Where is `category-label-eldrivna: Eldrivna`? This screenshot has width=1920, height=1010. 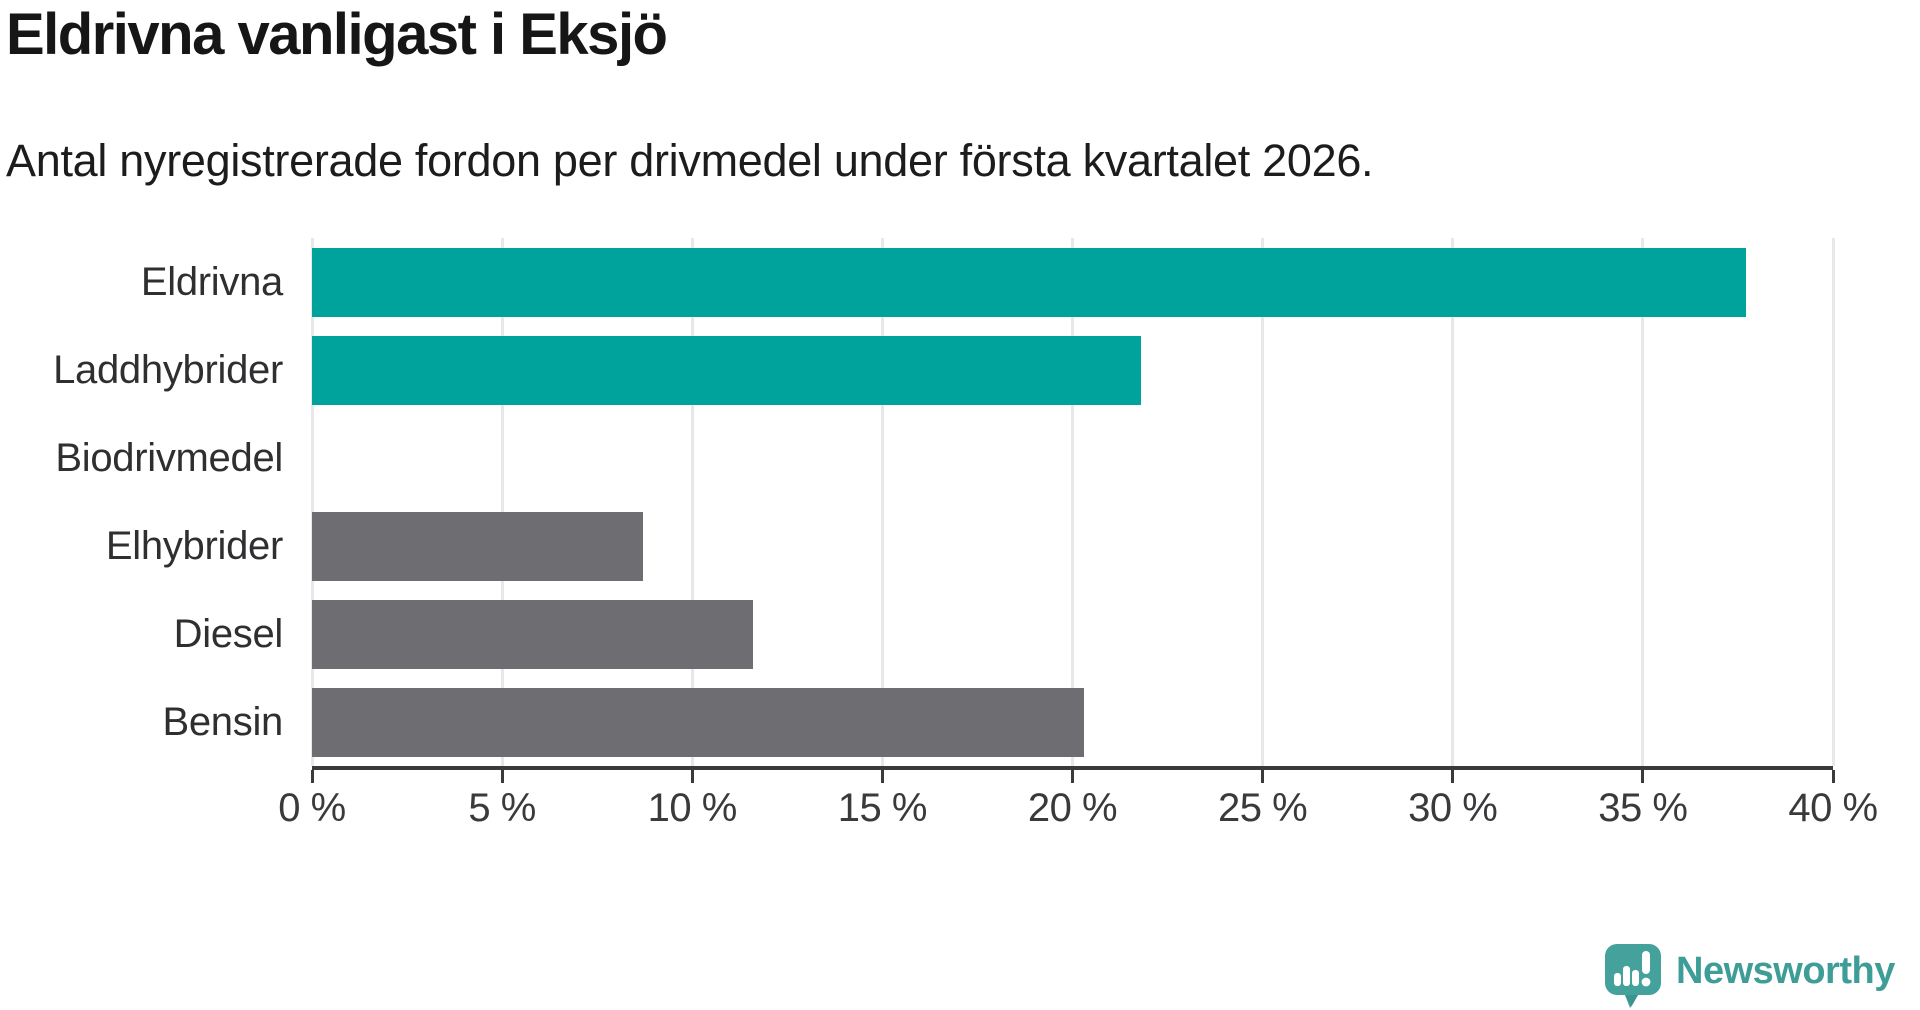 category-label-eldrivna: Eldrivna is located at coordinates (211, 282).